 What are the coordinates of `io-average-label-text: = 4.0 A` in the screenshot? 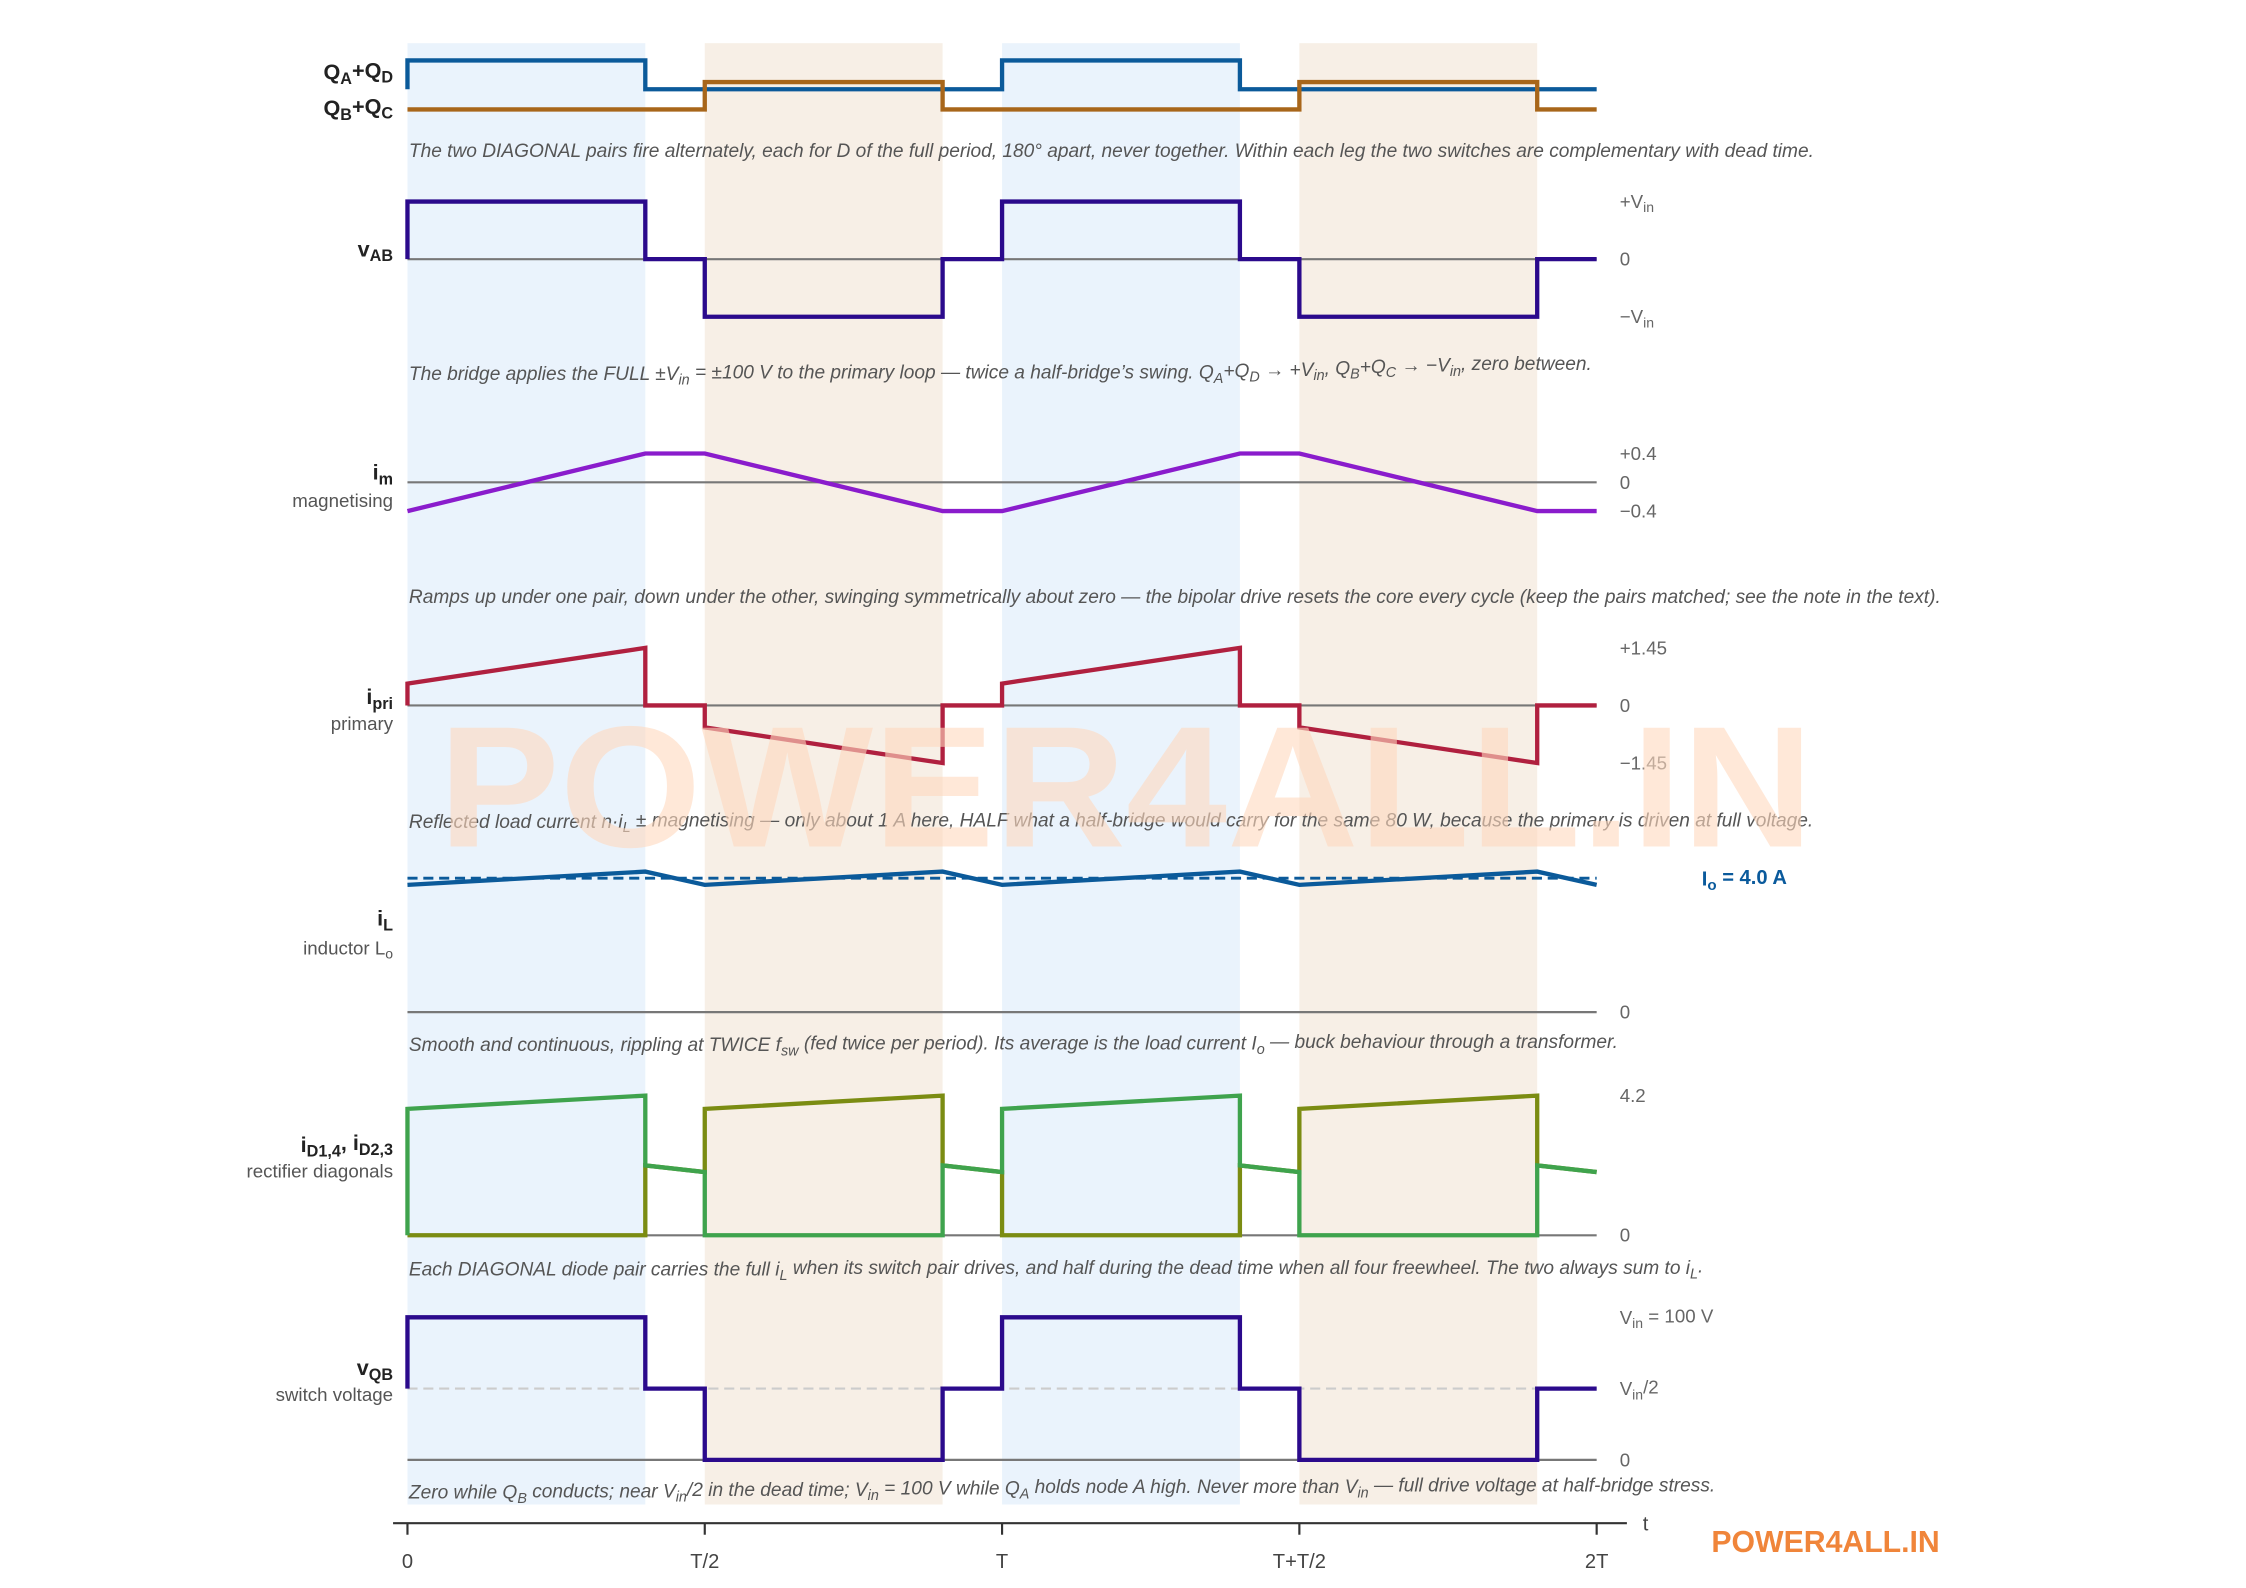 It's located at (1752, 878).